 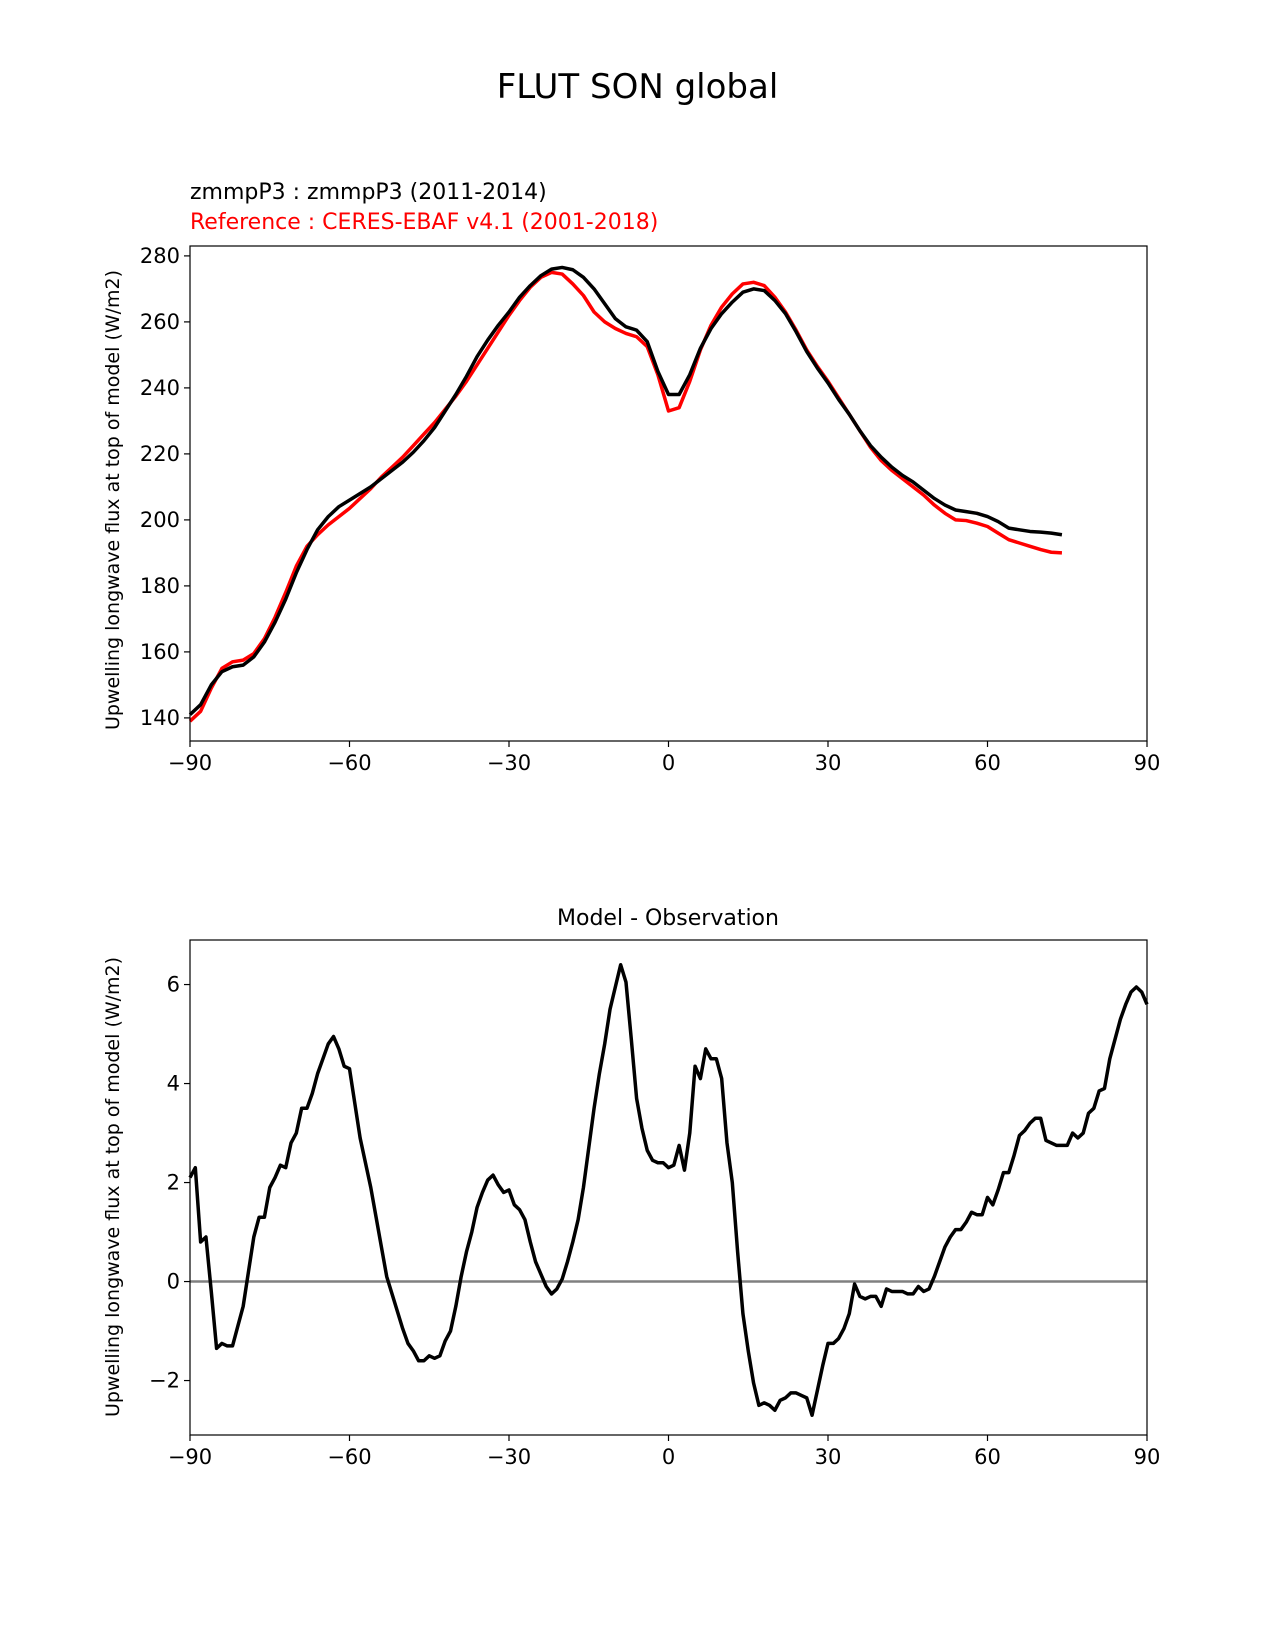 I want to click on top-chart-x-tick-label: −30, so click(x=509, y=763).